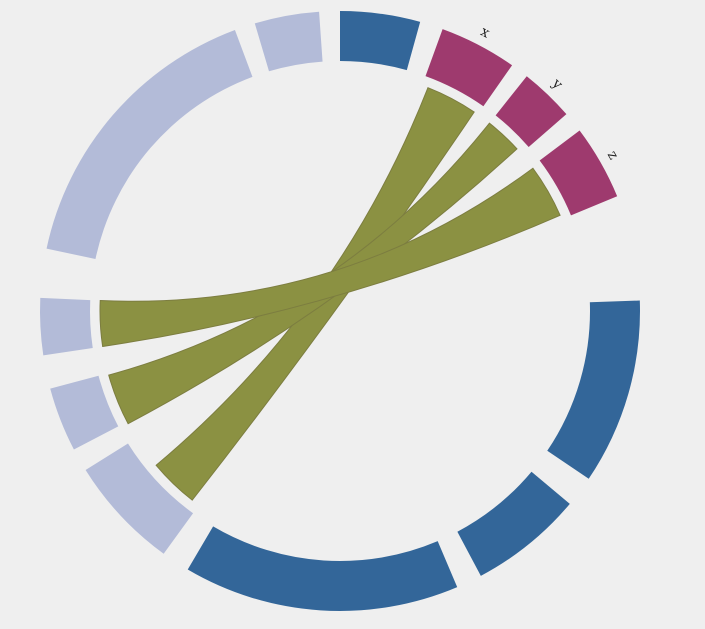 This screenshot has height=629, width=705. I want to click on node-arc-blue-bottom, so click(322, 568).